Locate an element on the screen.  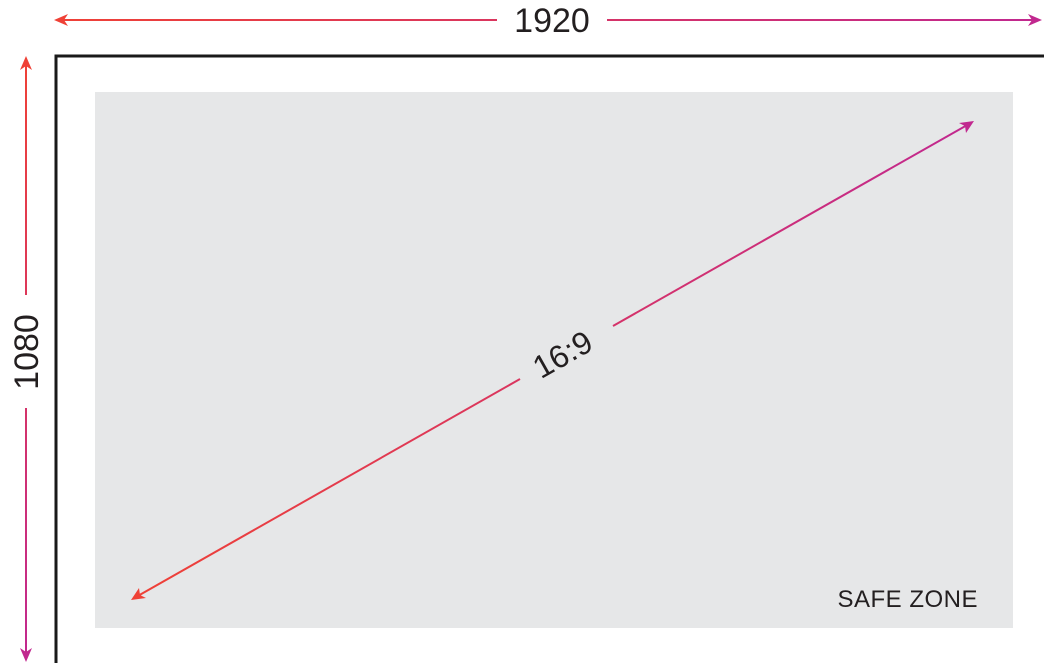
arrowhead-right-icon is located at coordinates (1035, 20).